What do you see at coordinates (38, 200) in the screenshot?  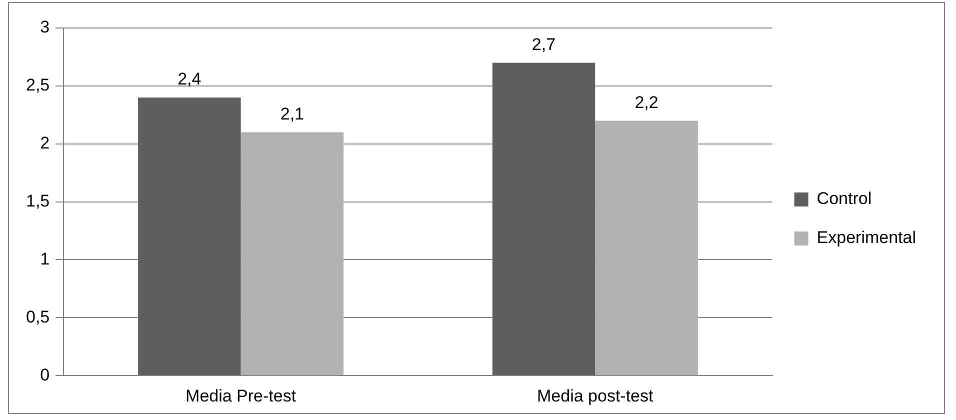 I see `y-tick-label: 1,5` at bounding box center [38, 200].